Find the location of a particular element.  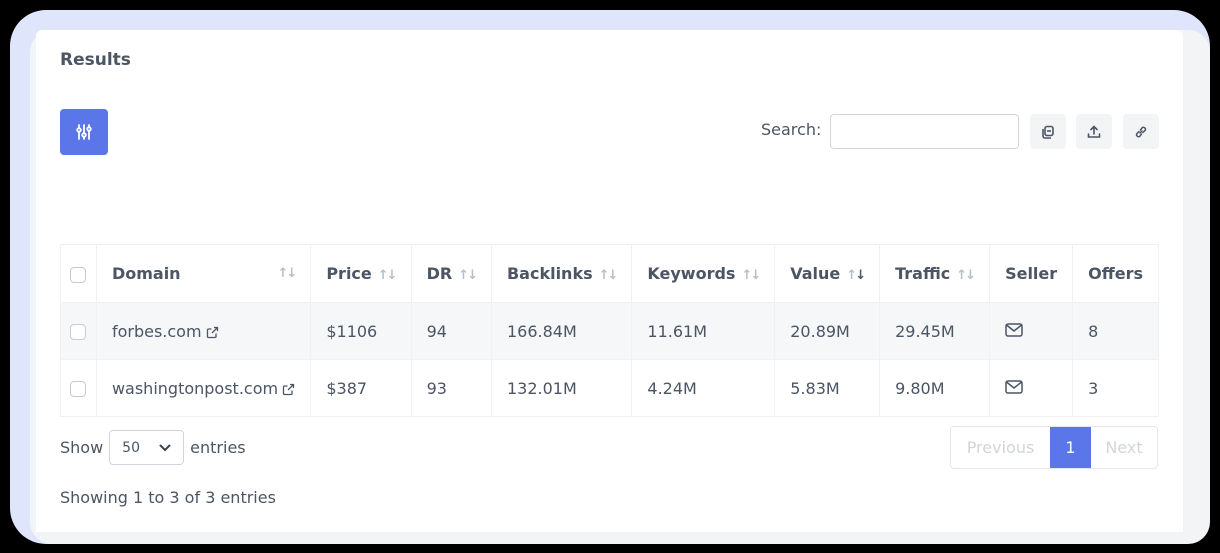

keywords-cell: 4.24M is located at coordinates (703, 388).